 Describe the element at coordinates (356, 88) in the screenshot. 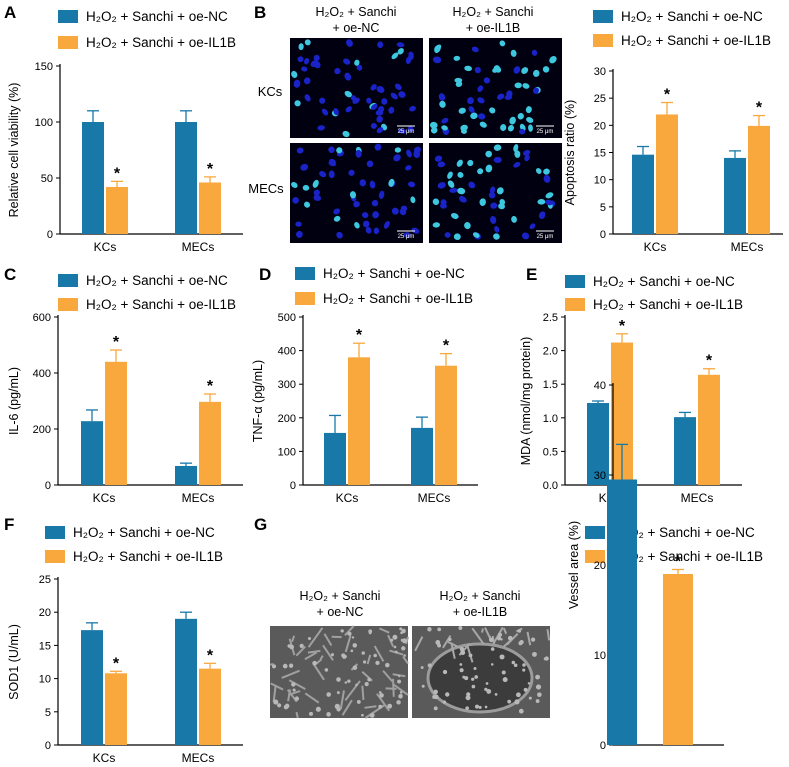

I see `microscopy-image: 25 μm` at that location.